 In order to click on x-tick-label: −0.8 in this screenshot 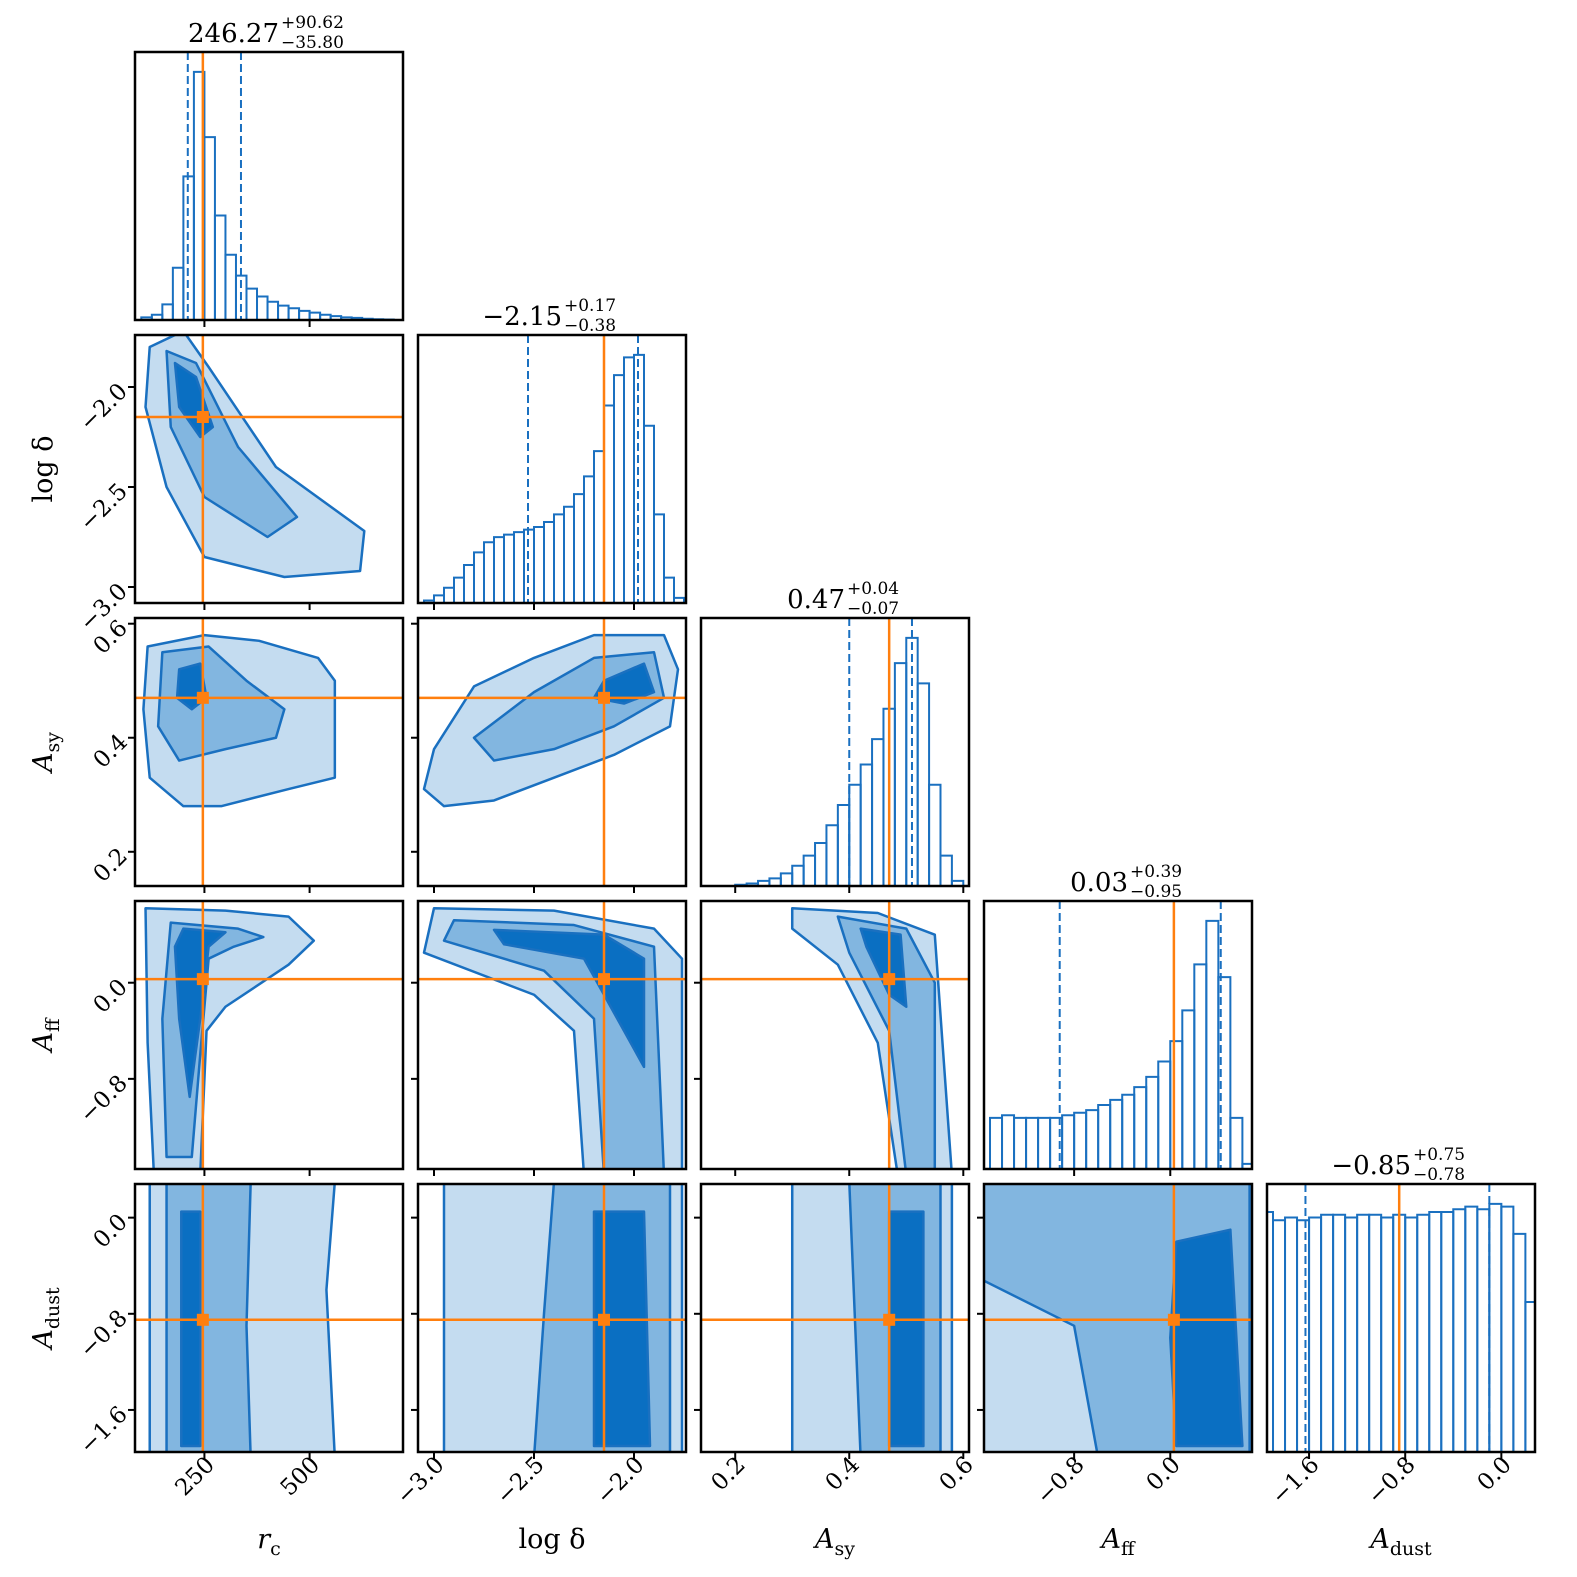, I will do `click(1392, 1481)`.